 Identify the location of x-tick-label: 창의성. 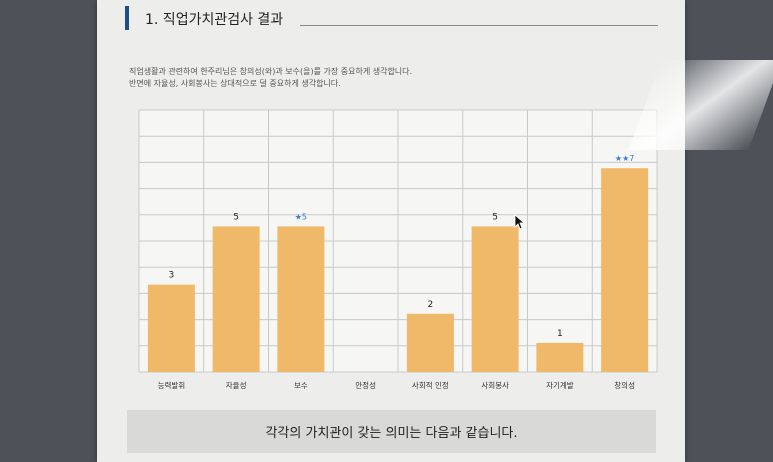
(624, 385).